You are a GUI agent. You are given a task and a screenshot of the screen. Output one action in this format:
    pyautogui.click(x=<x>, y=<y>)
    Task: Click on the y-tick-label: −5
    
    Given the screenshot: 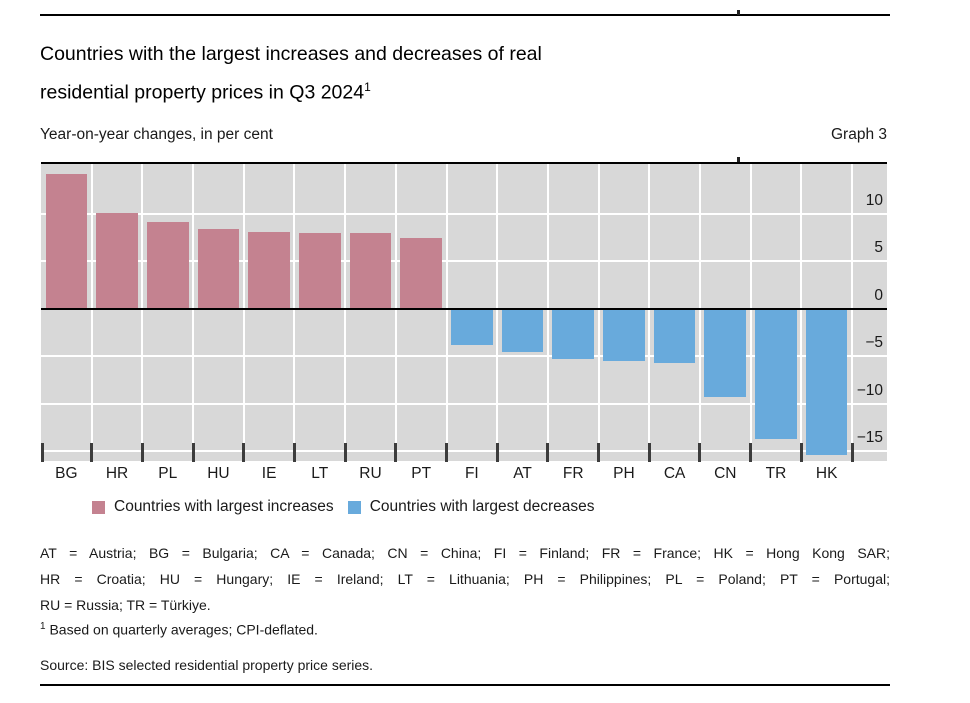 What is the action you would take?
    pyautogui.click(x=874, y=343)
    